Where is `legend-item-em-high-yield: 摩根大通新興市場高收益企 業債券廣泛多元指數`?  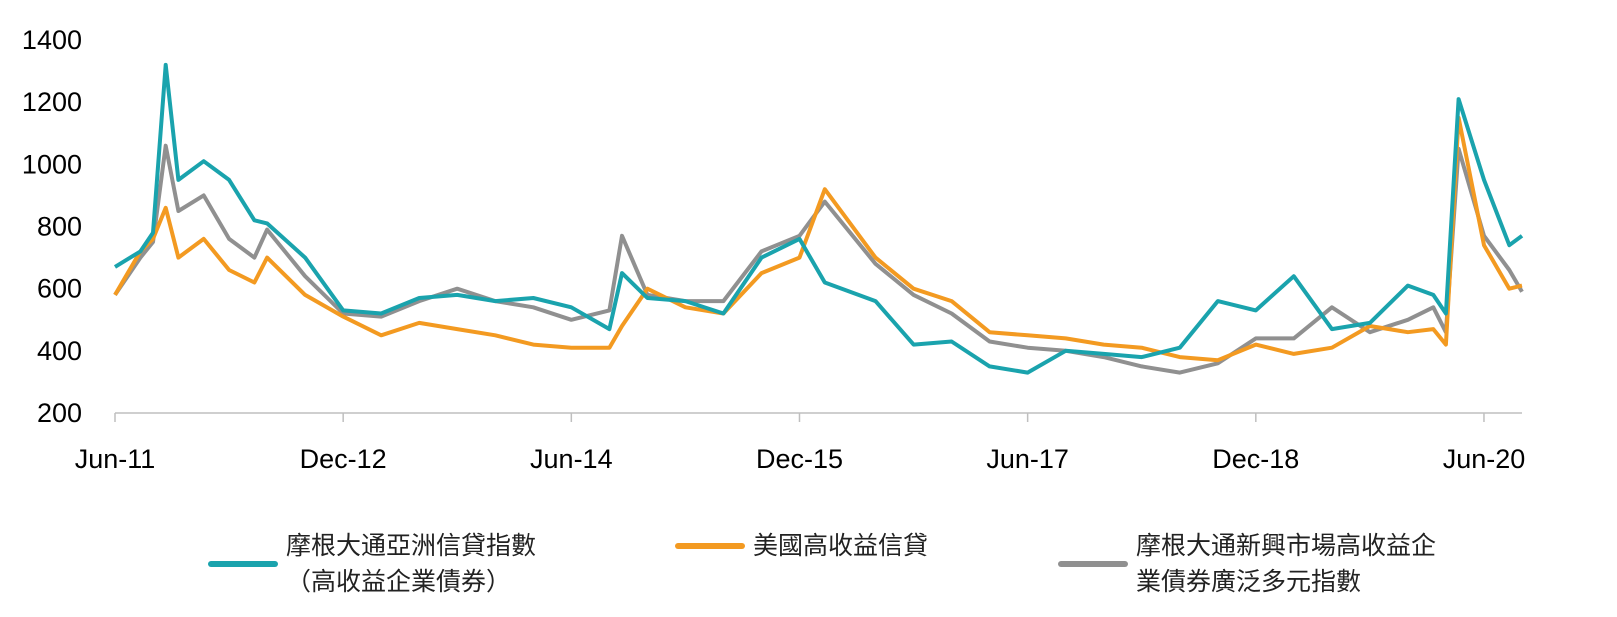 legend-item-em-high-yield: 摩根大通新興市場高收益企 業債券廣泛多元指數 is located at coordinates (1247, 564).